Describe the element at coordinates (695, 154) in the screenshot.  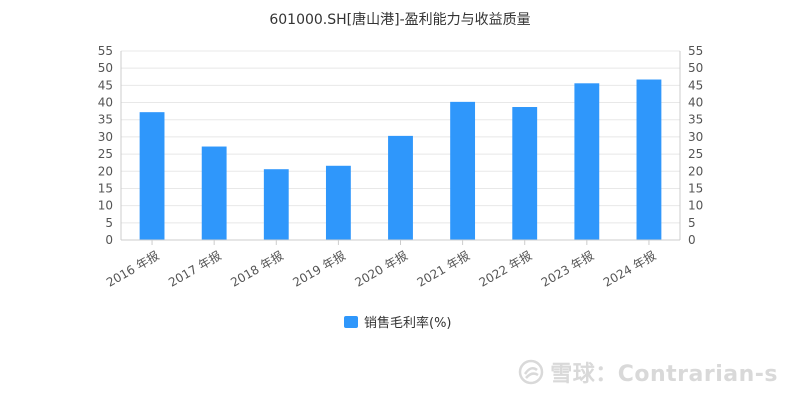
I see `y-tick-label-right: 25` at that location.